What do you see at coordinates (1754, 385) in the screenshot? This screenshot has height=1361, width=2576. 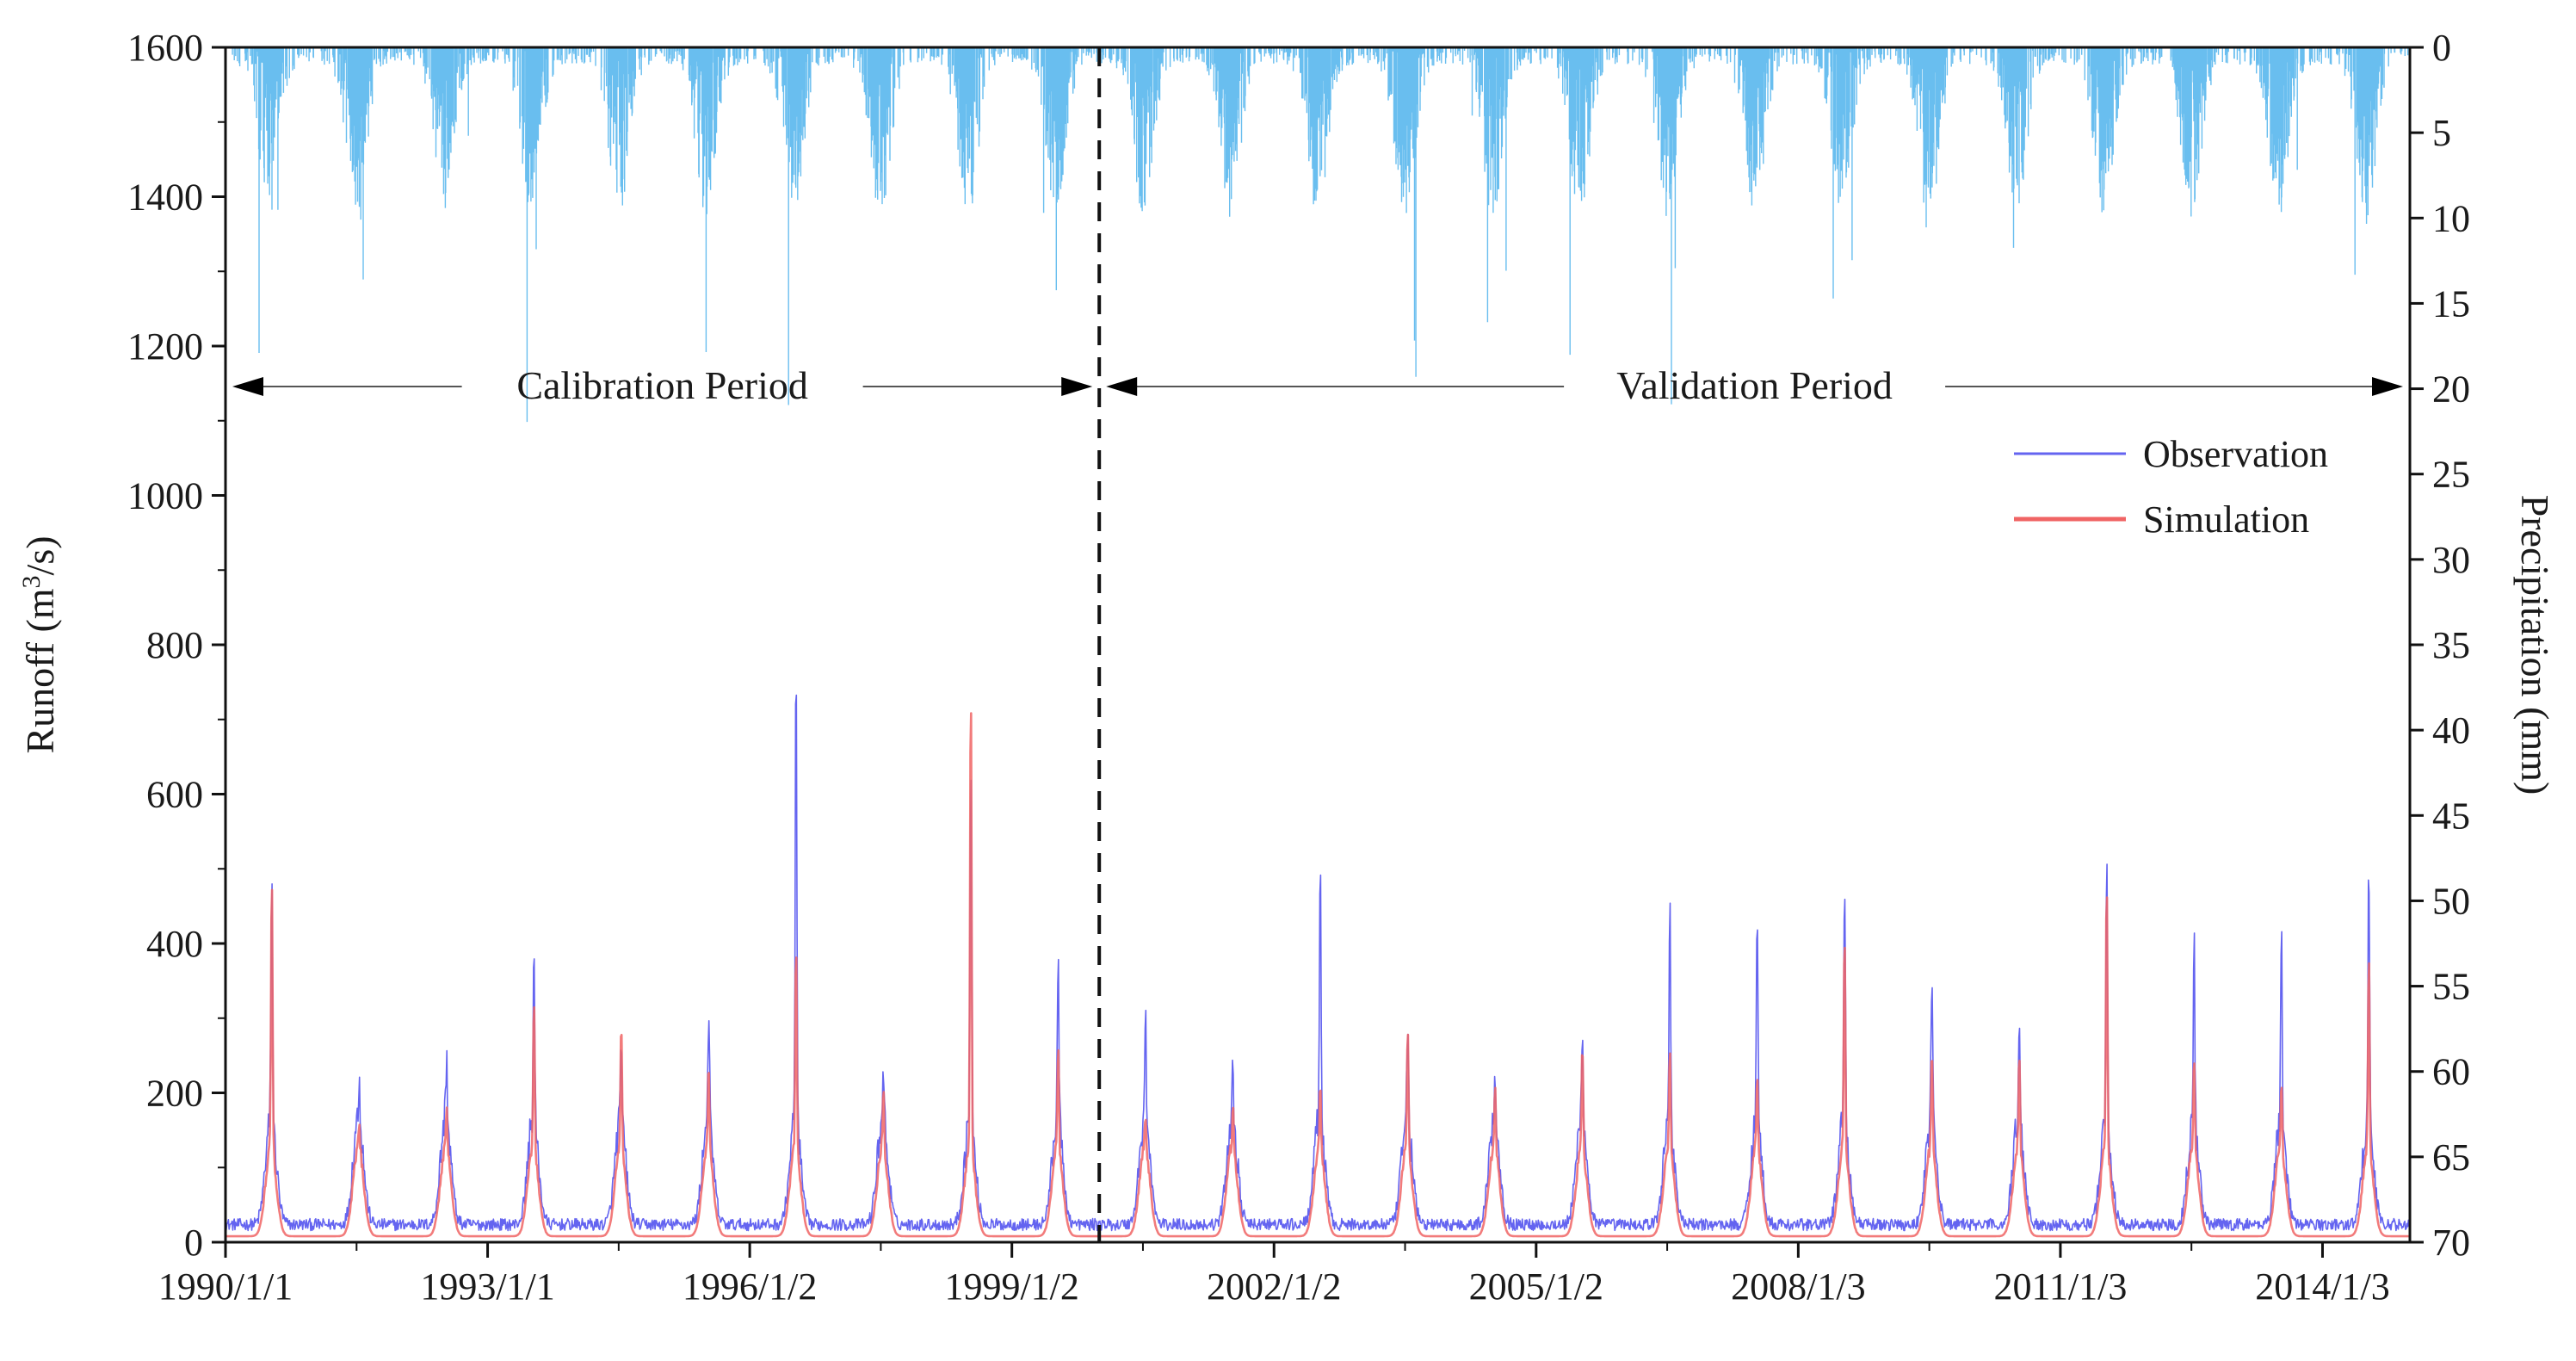 I see `period-label: Validation Period` at bounding box center [1754, 385].